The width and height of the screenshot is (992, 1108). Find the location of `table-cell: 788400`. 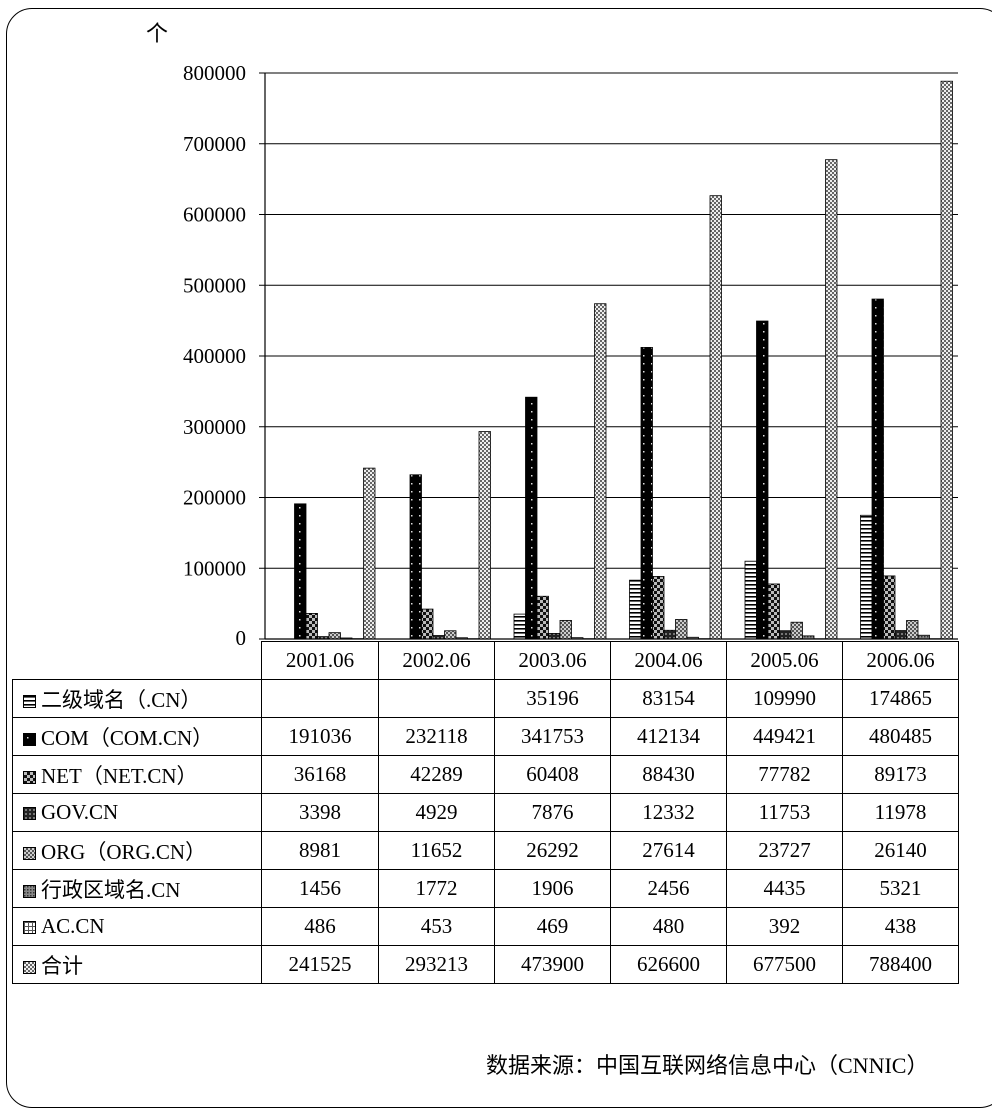

table-cell: 788400 is located at coordinates (901, 965).